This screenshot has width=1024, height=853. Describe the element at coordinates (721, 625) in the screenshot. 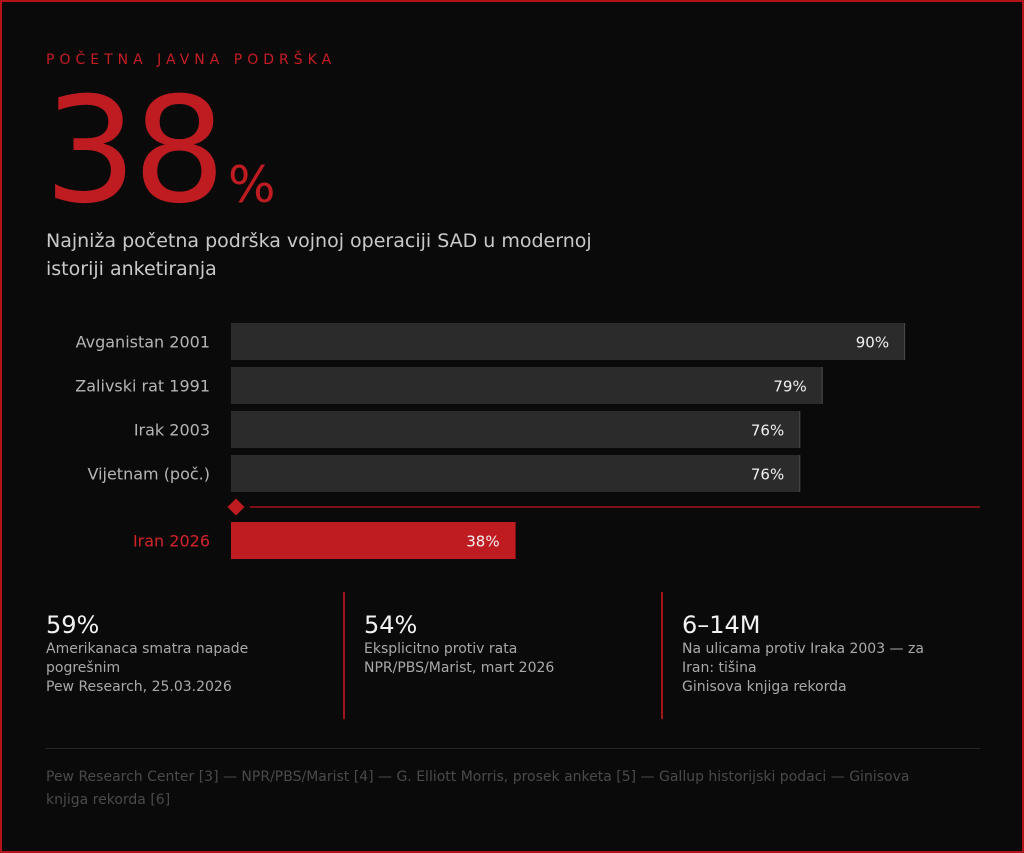

I see `stat-value: 6–14M` at that location.